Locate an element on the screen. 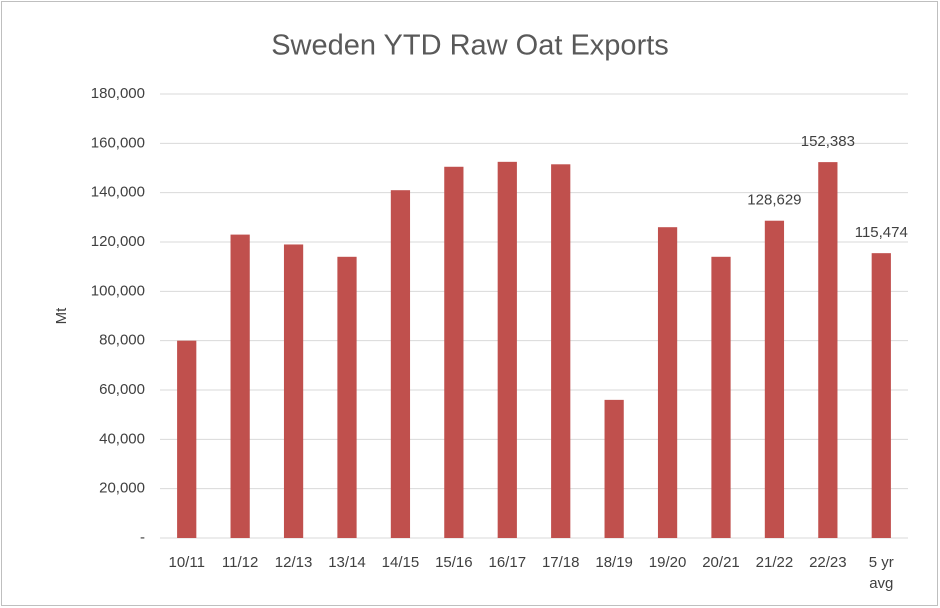 The image size is (940, 608). y-tick-label: 160,000 is located at coordinates (118, 142).